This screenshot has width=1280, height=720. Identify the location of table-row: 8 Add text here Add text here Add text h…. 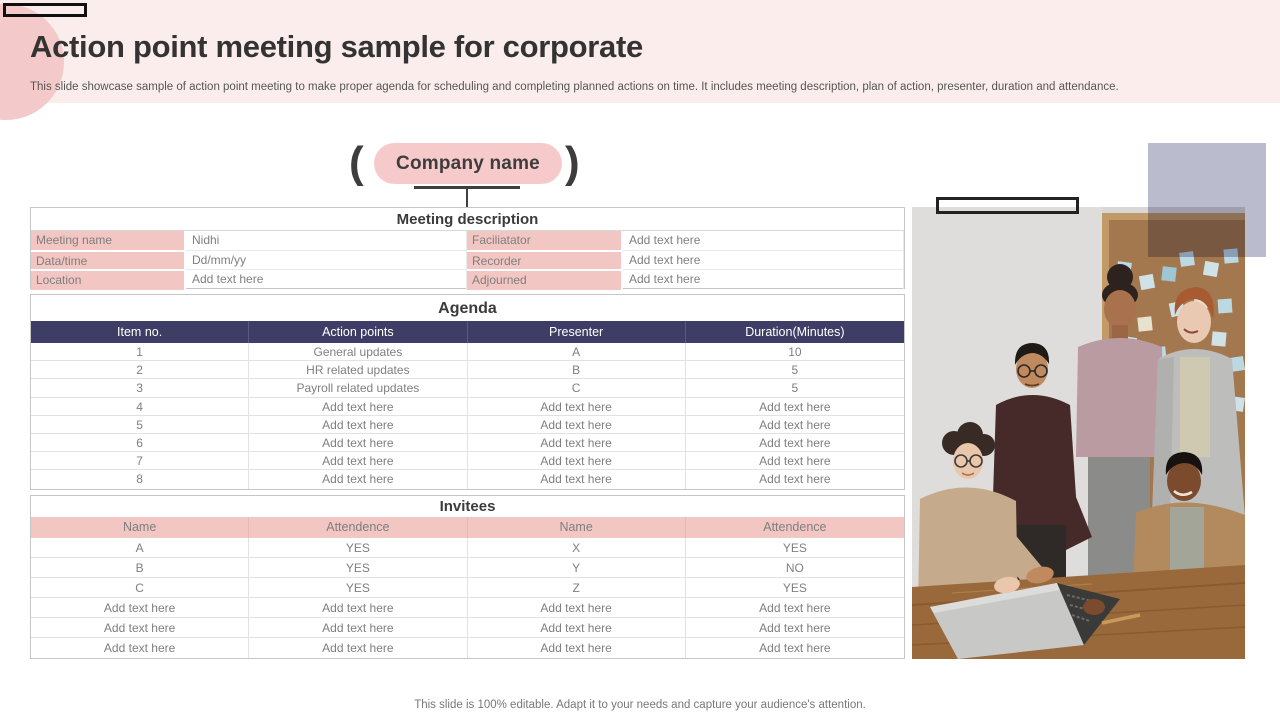
(467, 479).